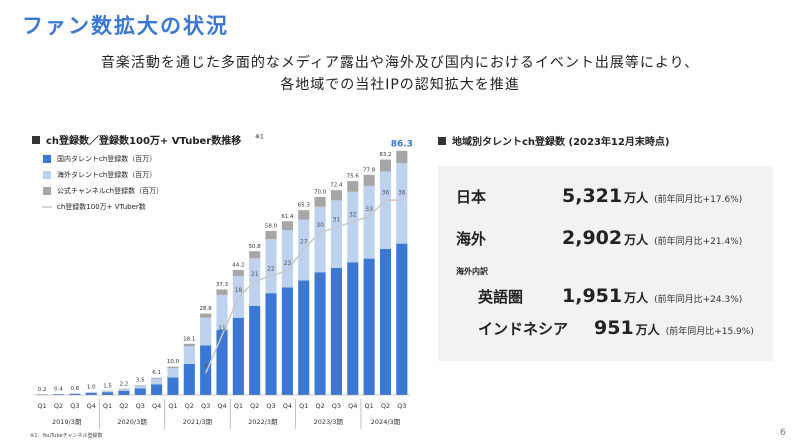 Image resolution: width=800 pixels, height=447 pixels. Describe the element at coordinates (140, 381) in the screenshot. I see `total-label: 3.5` at that location.